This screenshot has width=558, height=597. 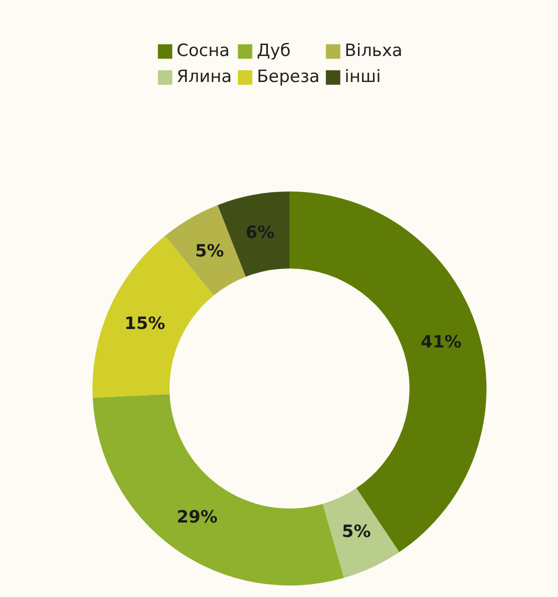 What do you see at coordinates (145, 324) in the screenshot?
I see `data-label: 15%` at bounding box center [145, 324].